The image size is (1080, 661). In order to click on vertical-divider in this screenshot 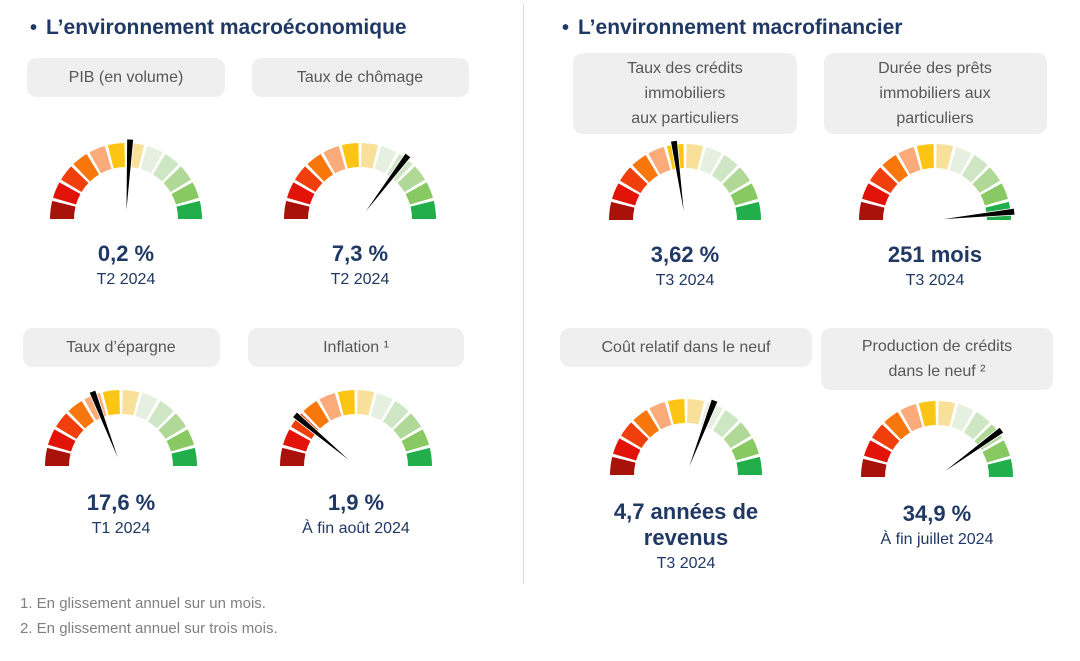, I will do `click(523, 294)`.